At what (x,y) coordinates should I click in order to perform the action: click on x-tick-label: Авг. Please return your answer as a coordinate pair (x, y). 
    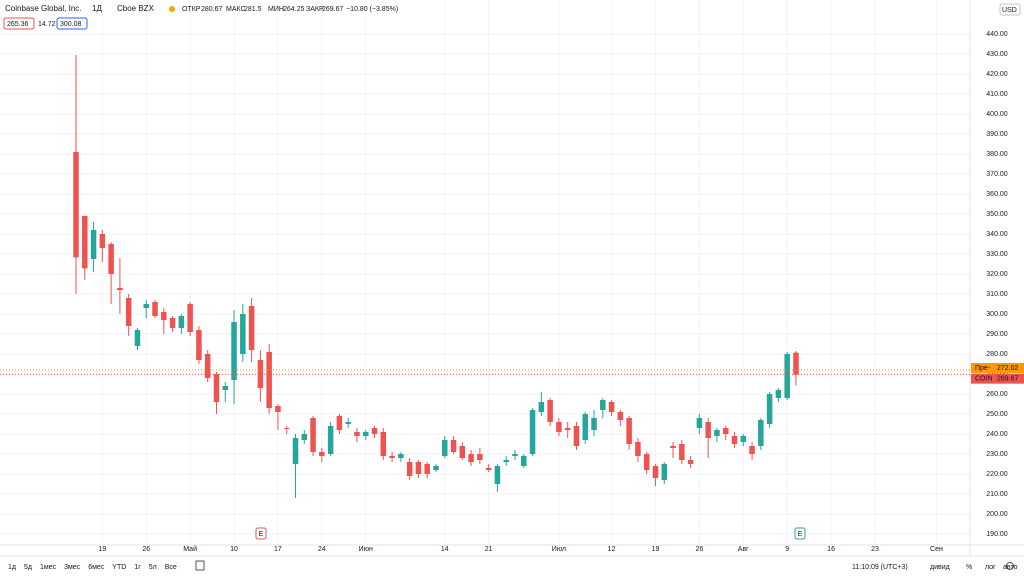
    Looking at the image, I should click on (743, 549).